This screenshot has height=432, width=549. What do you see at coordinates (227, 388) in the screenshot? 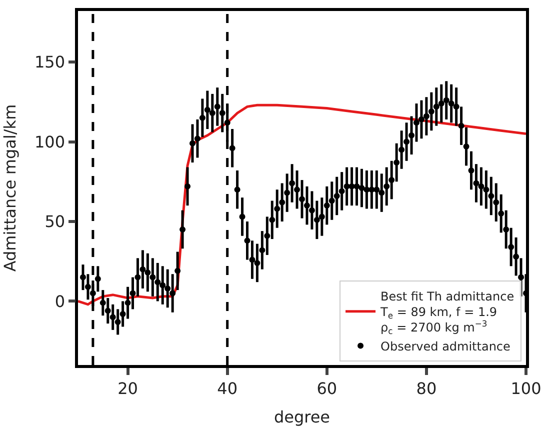
I see `x-tick-label: 40` at bounding box center [227, 388].